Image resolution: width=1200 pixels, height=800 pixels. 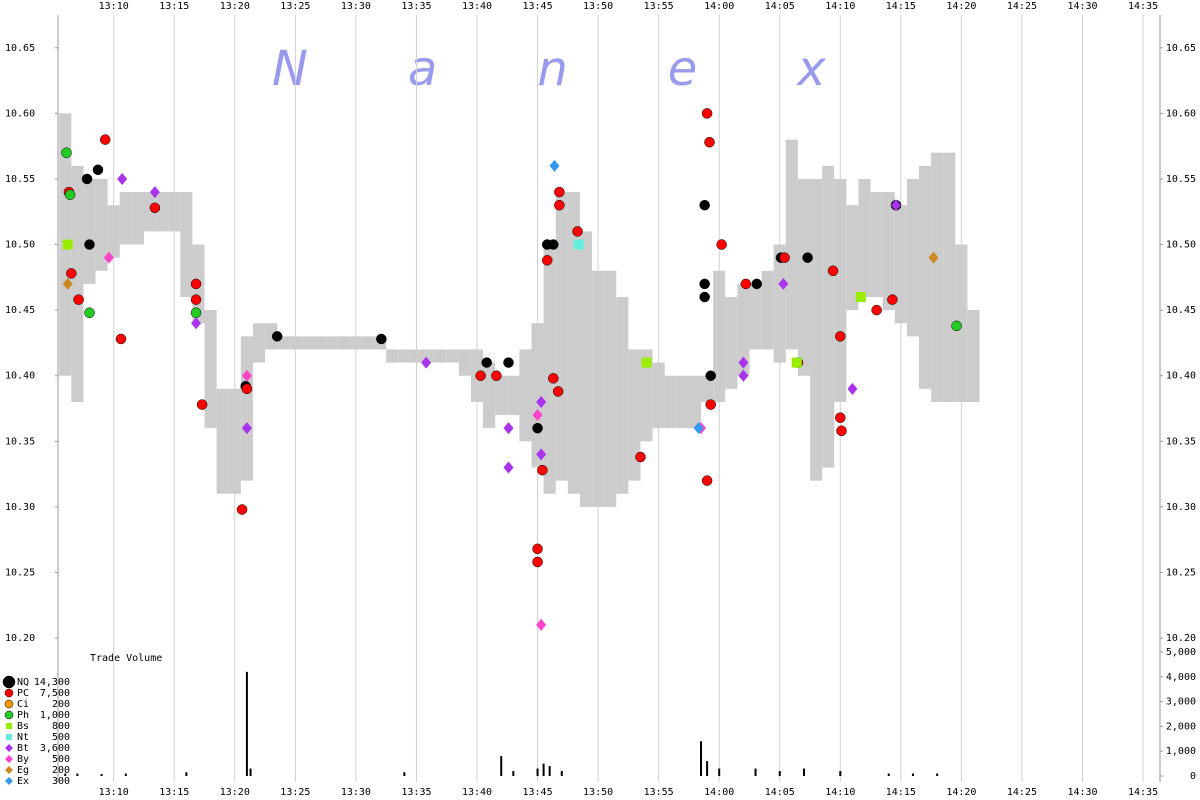 I want to click on volume-tick-label: 4,000, so click(x=1181, y=677).